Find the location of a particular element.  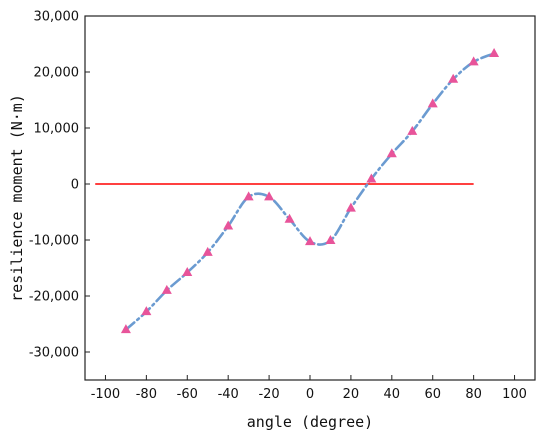

x-tick-label: 20 is located at coordinates (351, 394).